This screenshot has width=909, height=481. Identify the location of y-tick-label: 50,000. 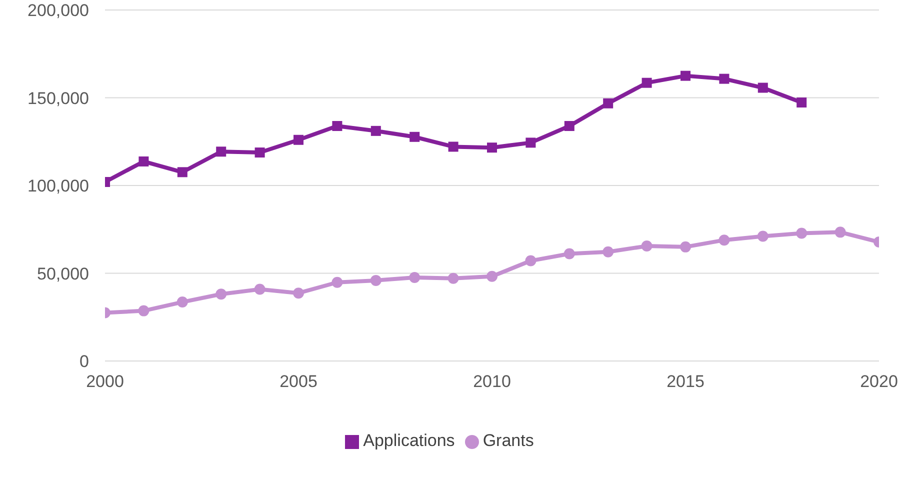
(63, 274).